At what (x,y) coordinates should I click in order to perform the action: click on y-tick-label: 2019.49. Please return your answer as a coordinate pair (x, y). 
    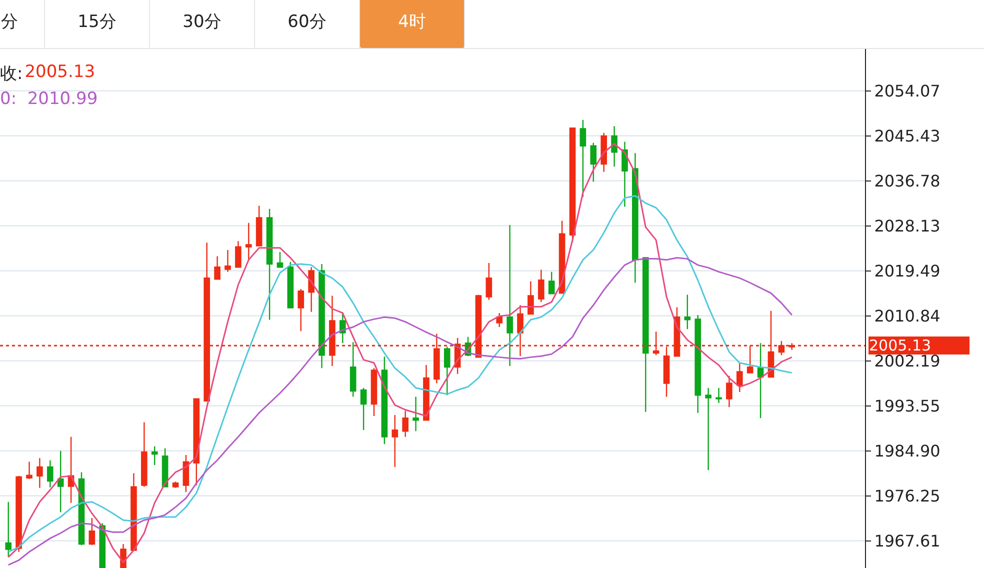
    Looking at the image, I should click on (907, 270).